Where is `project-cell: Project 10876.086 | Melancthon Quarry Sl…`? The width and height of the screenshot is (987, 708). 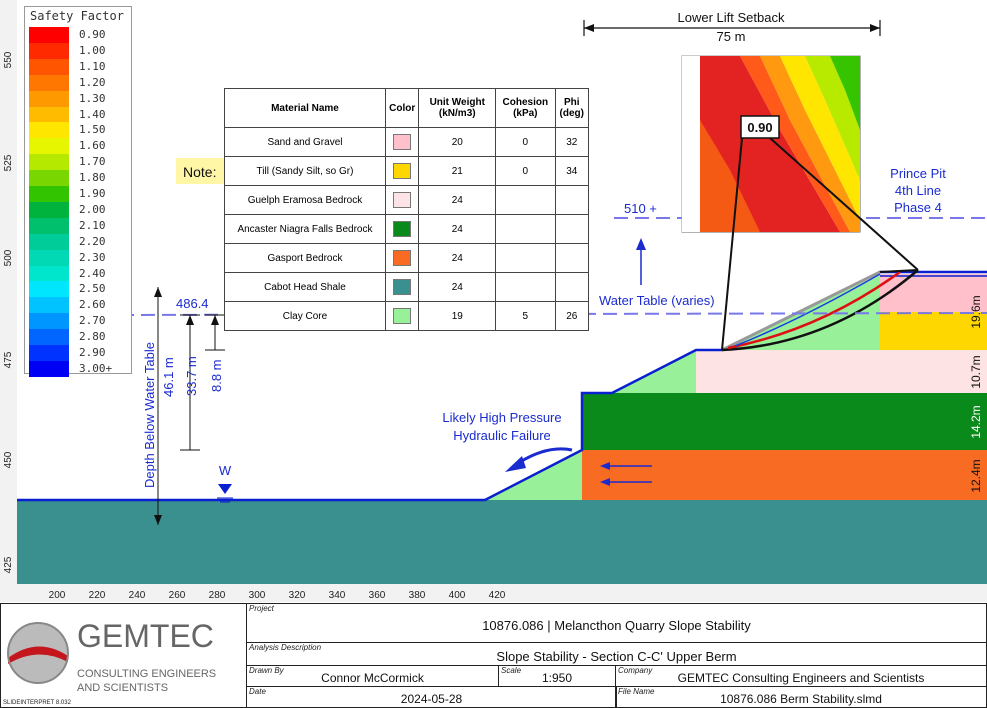 project-cell: Project 10876.086 | Melancthon Quarry Sl… is located at coordinates (616, 623).